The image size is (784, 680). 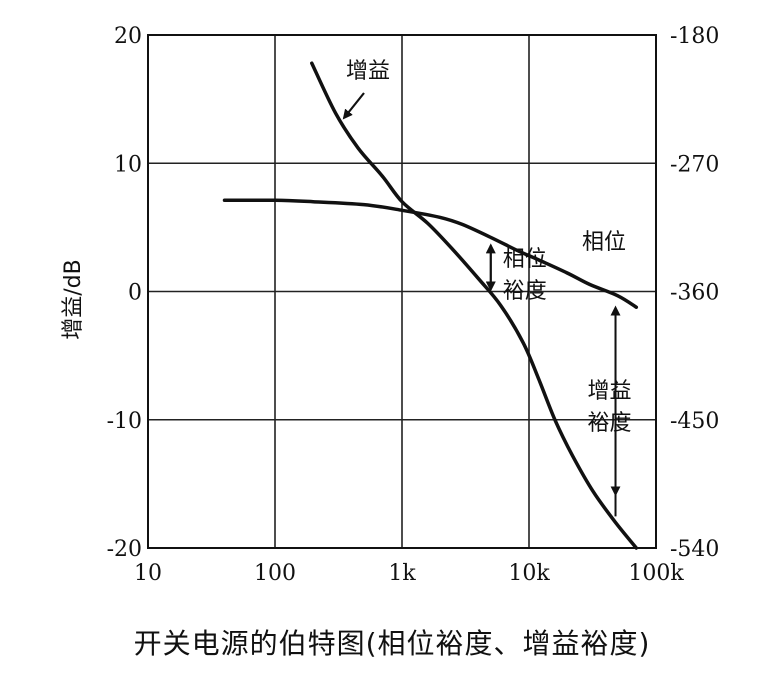 I want to click on y2-tick-label: -450, so click(x=694, y=421).